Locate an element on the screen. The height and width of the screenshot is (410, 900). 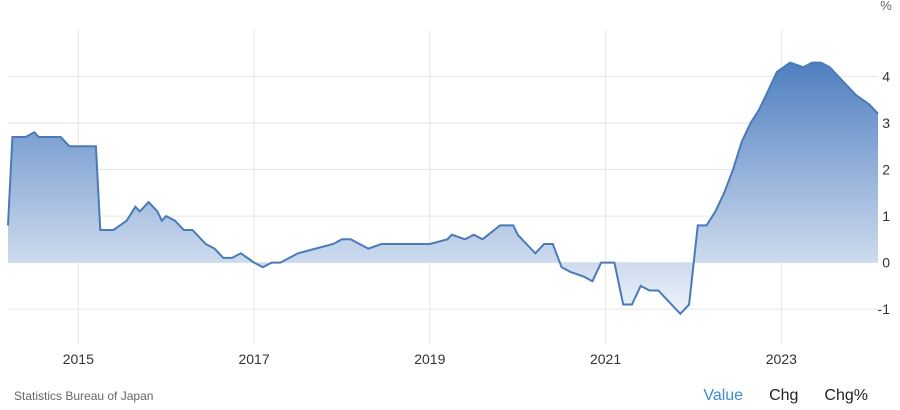
x-tick-label: 2021 is located at coordinates (605, 359).